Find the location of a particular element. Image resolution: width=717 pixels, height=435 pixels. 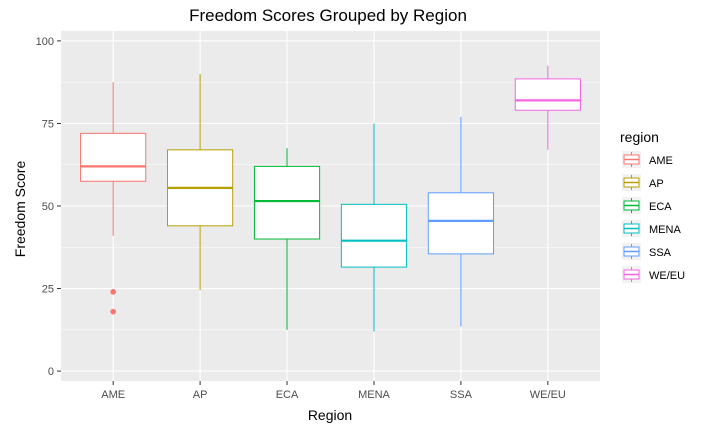

y-tick-label: 75 is located at coordinates (48, 124).